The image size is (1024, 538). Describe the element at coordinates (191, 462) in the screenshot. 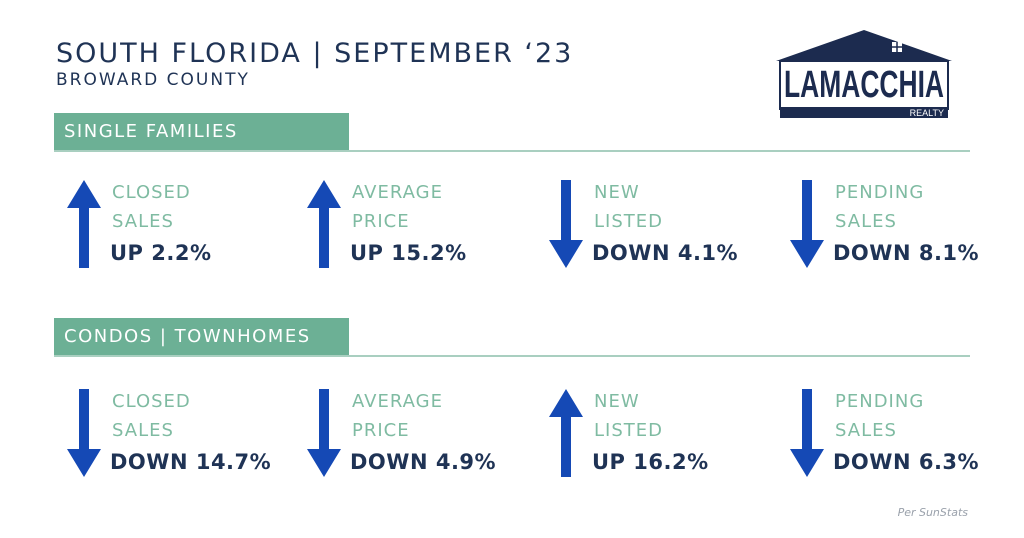

I see `stat-value: DOWN 14.7%` at that location.